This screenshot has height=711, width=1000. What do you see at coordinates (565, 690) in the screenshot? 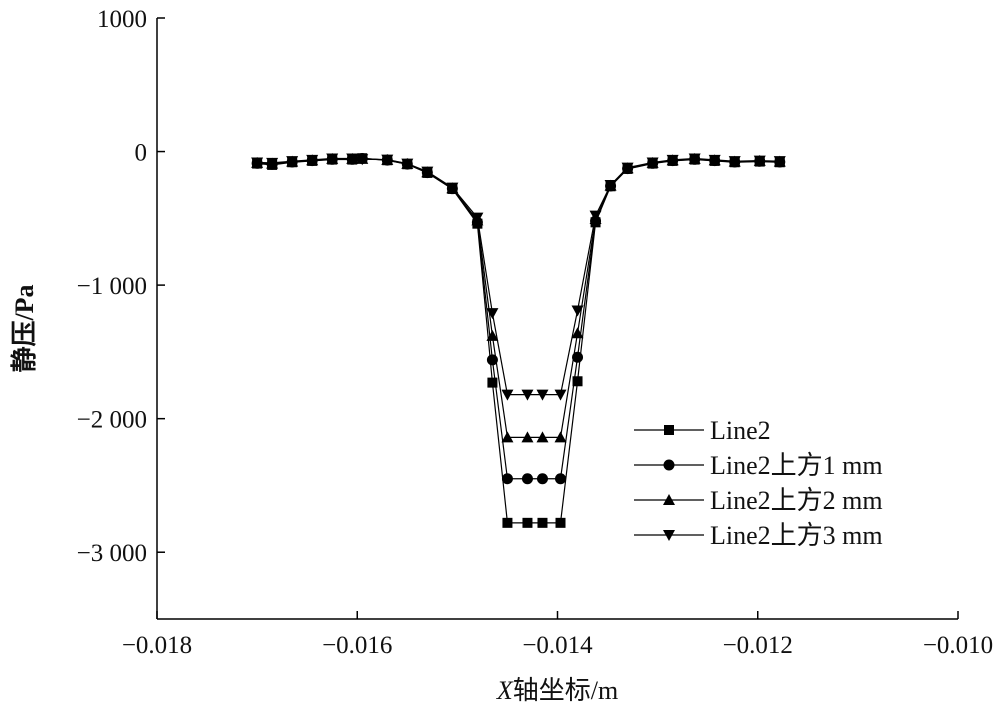
I see `x-axis-title-rest: 轴坐标/m` at bounding box center [565, 690].